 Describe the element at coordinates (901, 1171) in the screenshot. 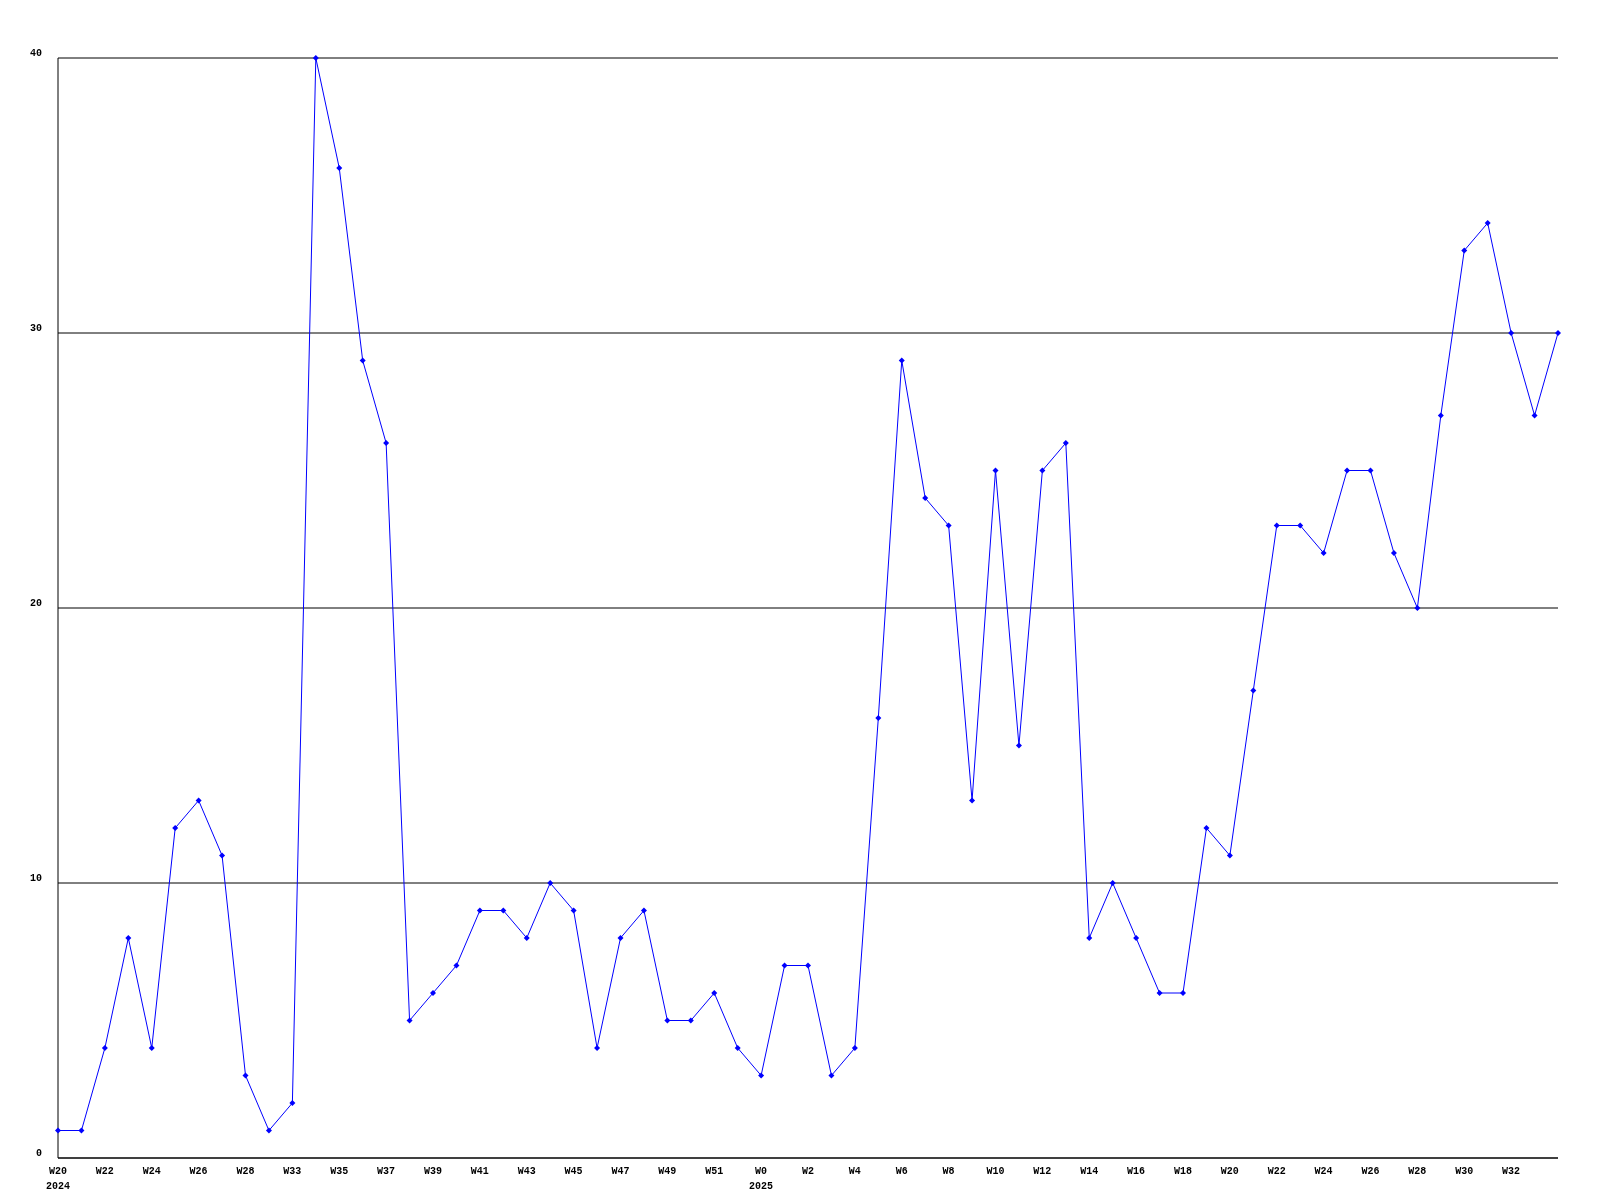

I see `x-tick-label: W6` at that location.